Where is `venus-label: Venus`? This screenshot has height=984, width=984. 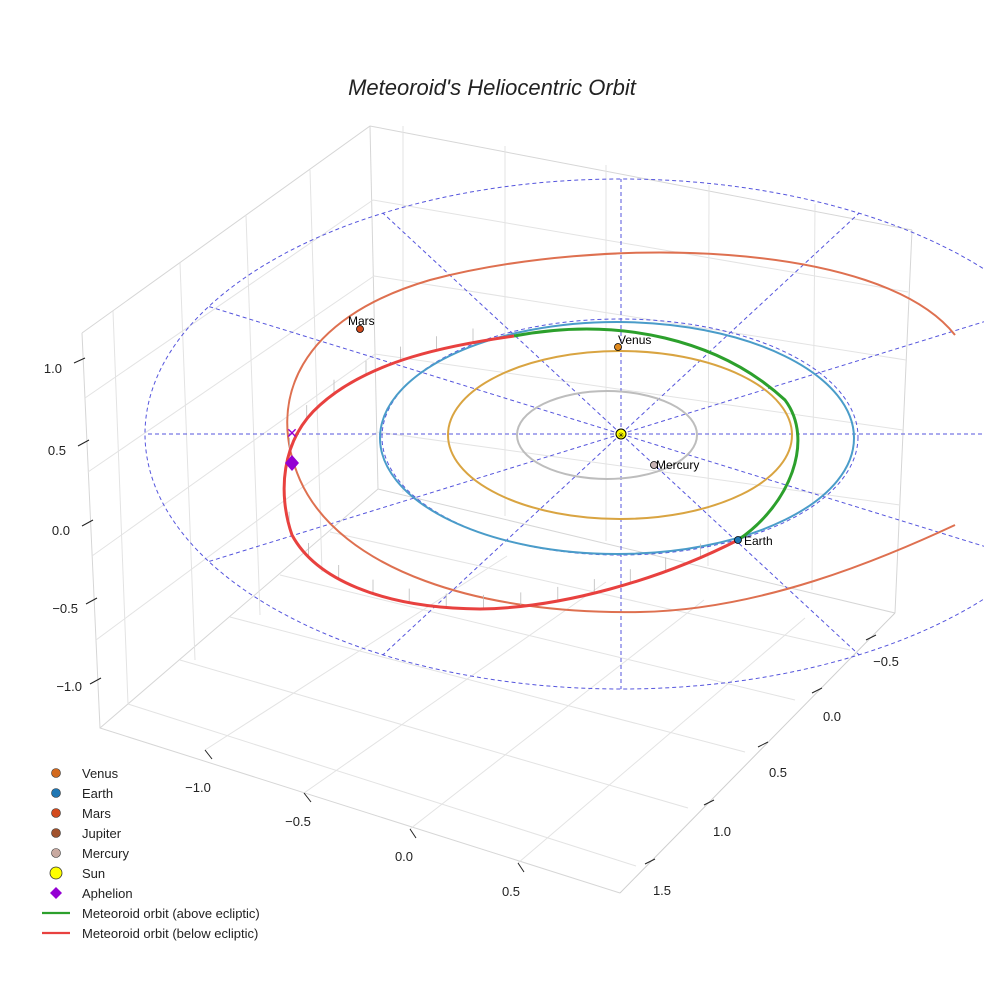
venus-label: Venus is located at coordinates (634, 340).